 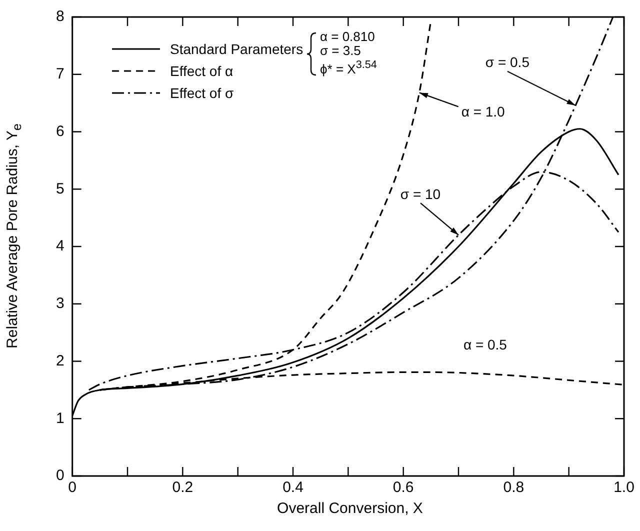 What do you see at coordinates (60, 17) in the screenshot?
I see `y-tick-label: 8` at bounding box center [60, 17].